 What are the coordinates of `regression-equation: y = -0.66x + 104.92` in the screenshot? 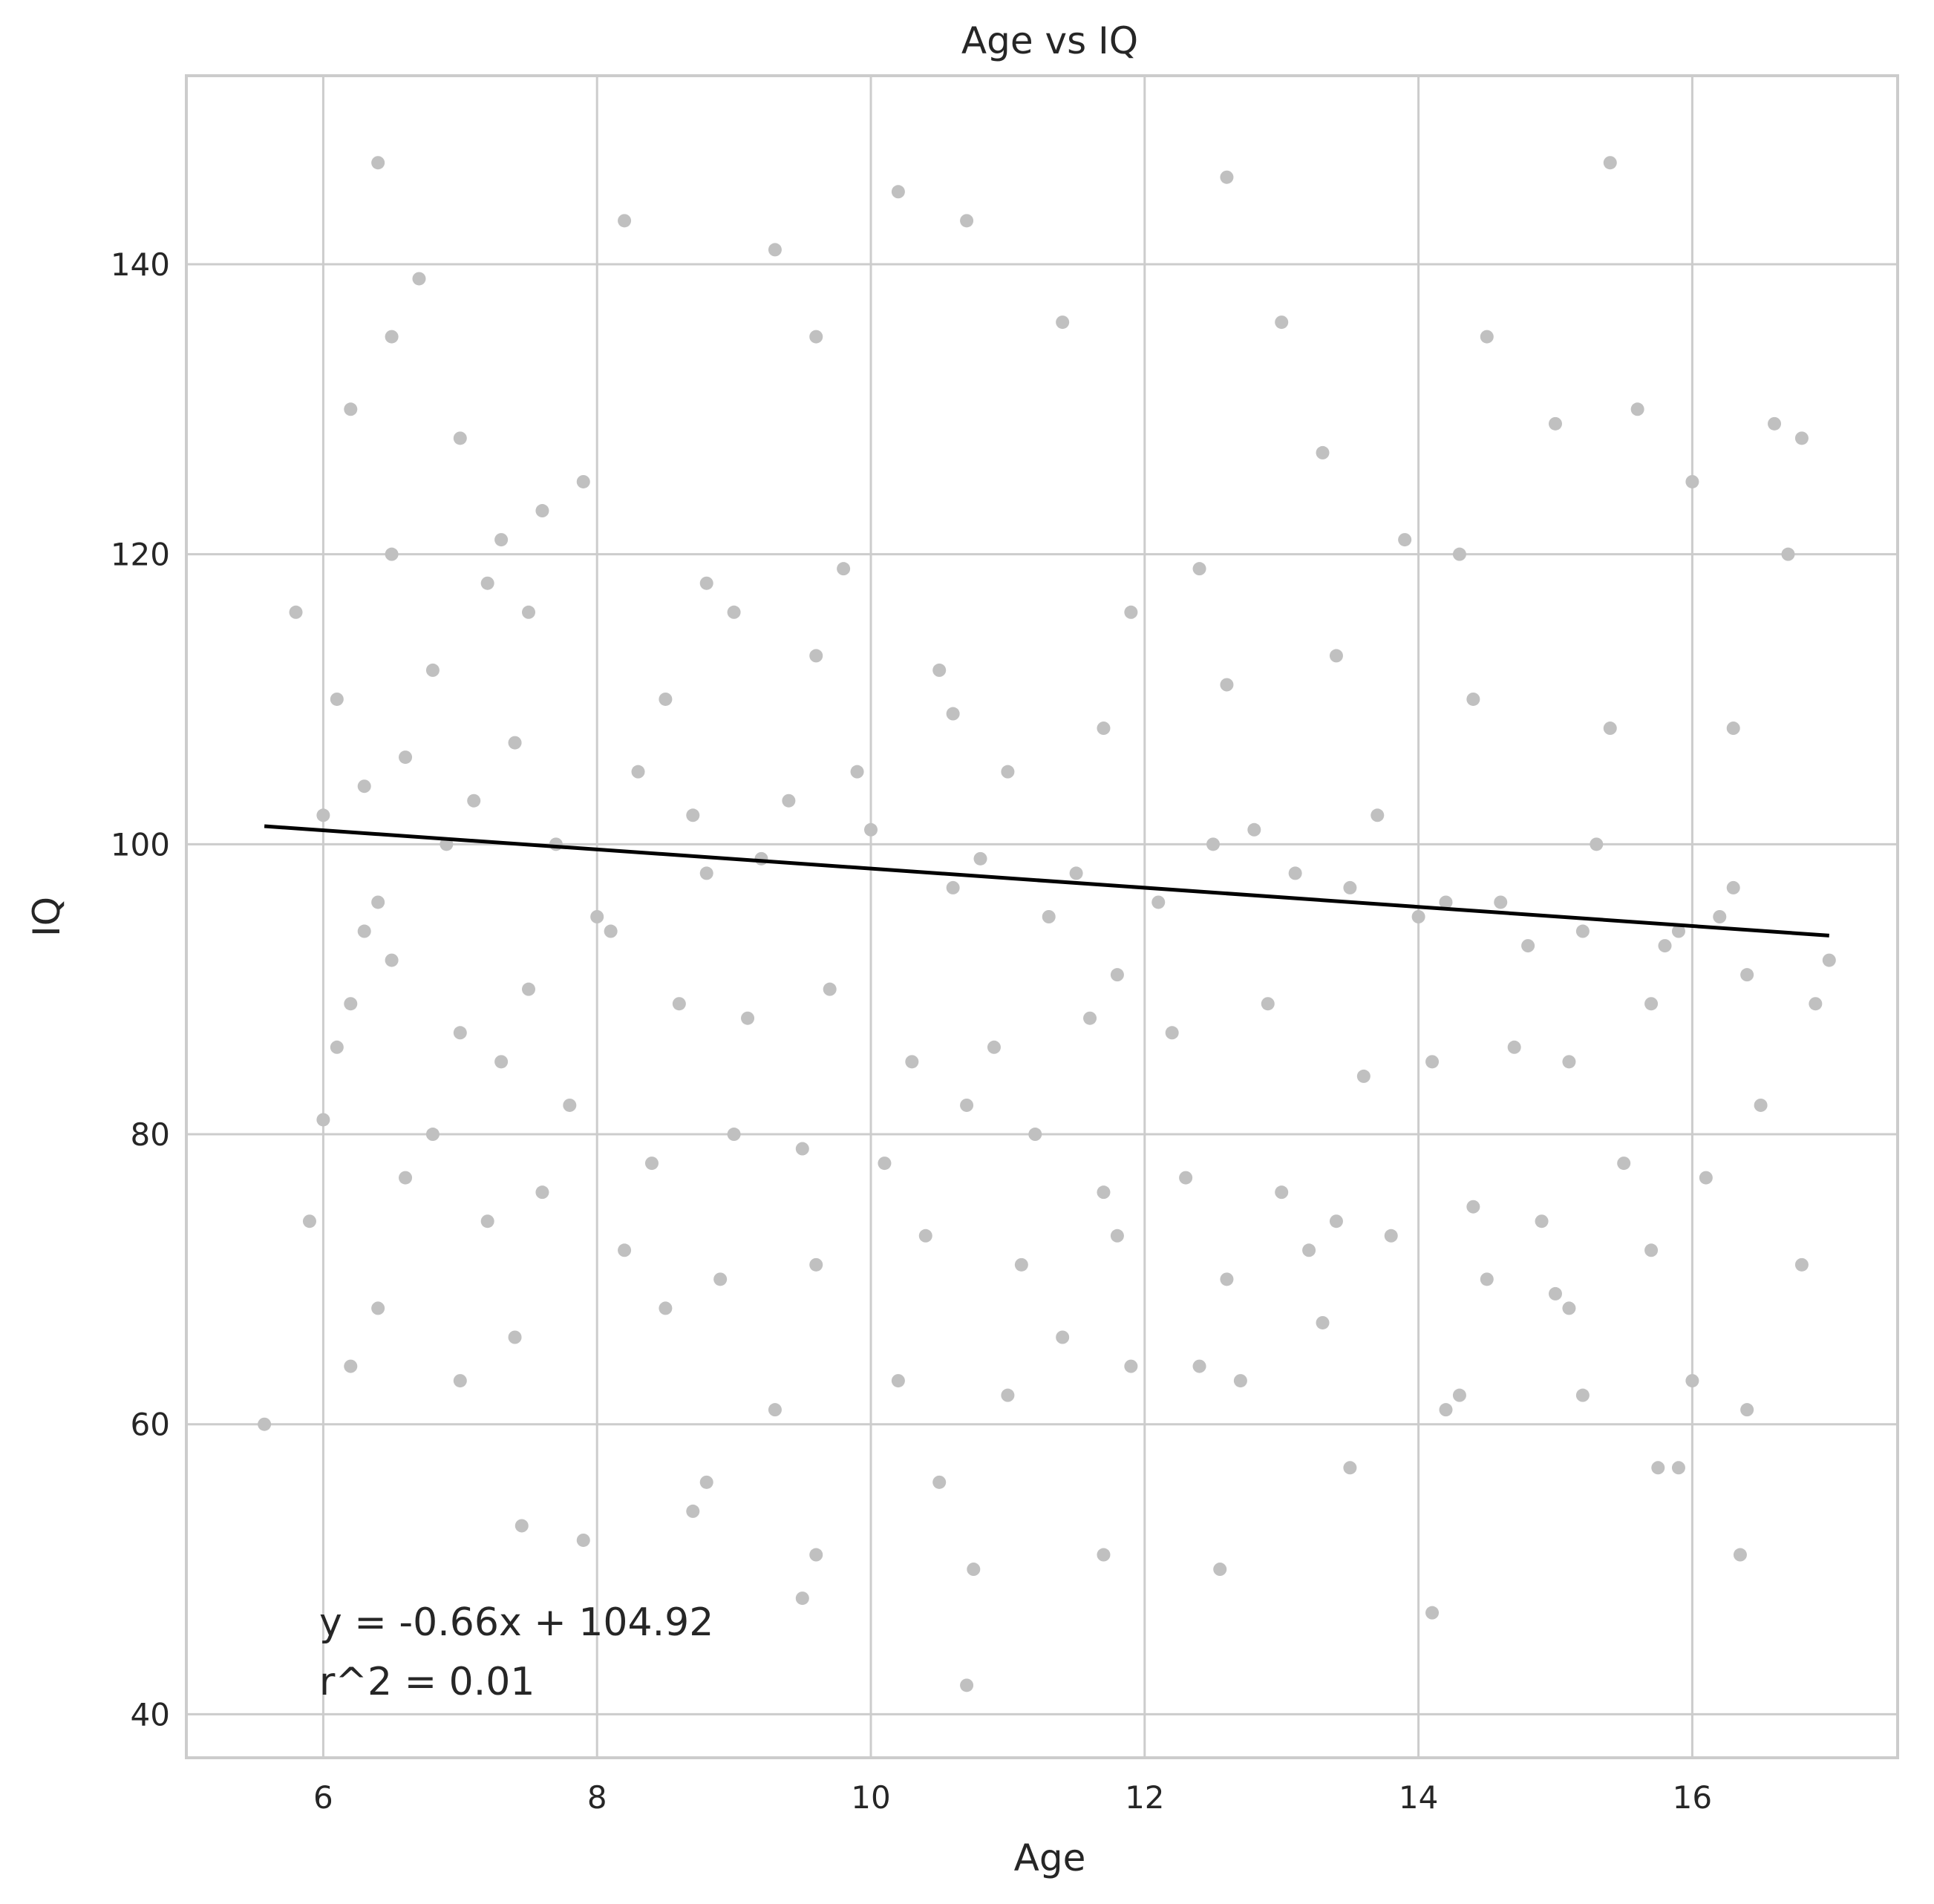 It's located at (516, 1623).